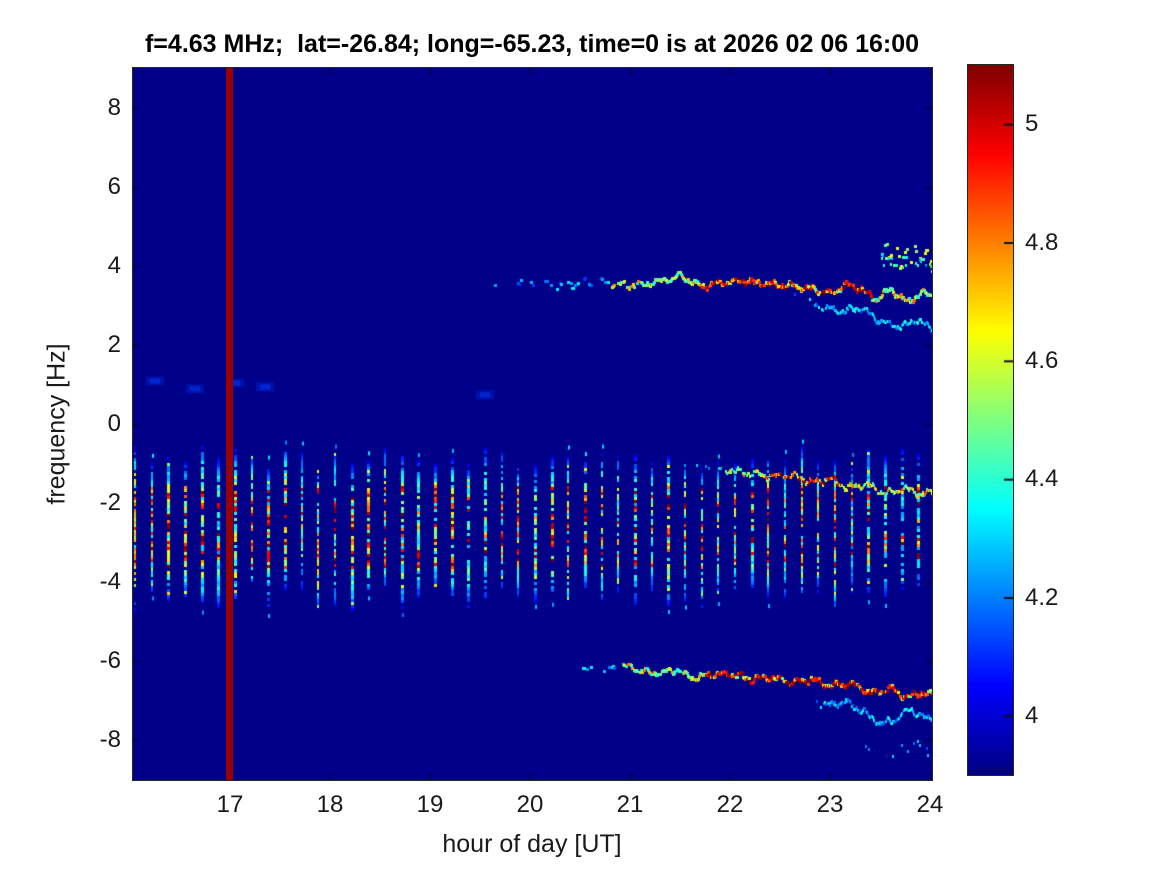  What do you see at coordinates (114, 107) in the screenshot?
I see `y-tick-label: 8` at bounding box center [114, 107].